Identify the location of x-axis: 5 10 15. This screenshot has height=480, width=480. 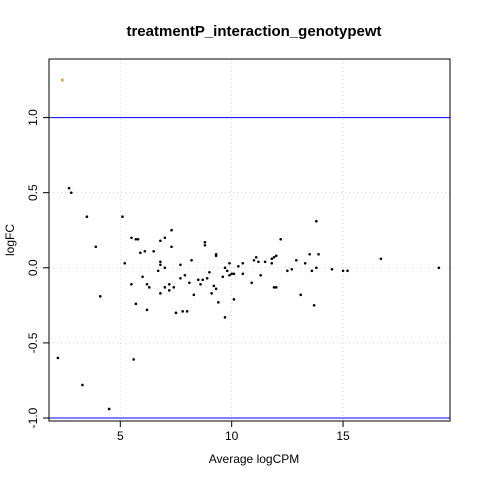
(233, 432).